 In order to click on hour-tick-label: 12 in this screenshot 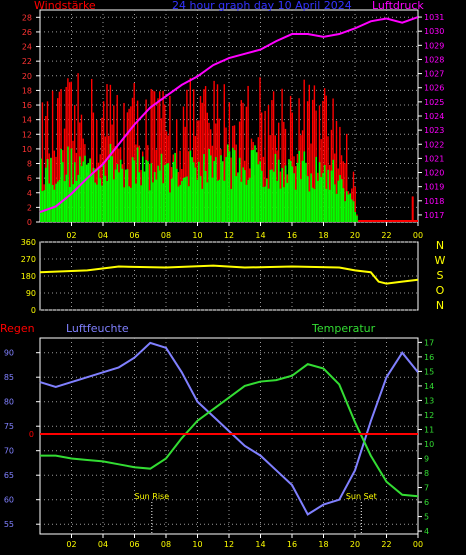, I will do `click(229, 544)`.